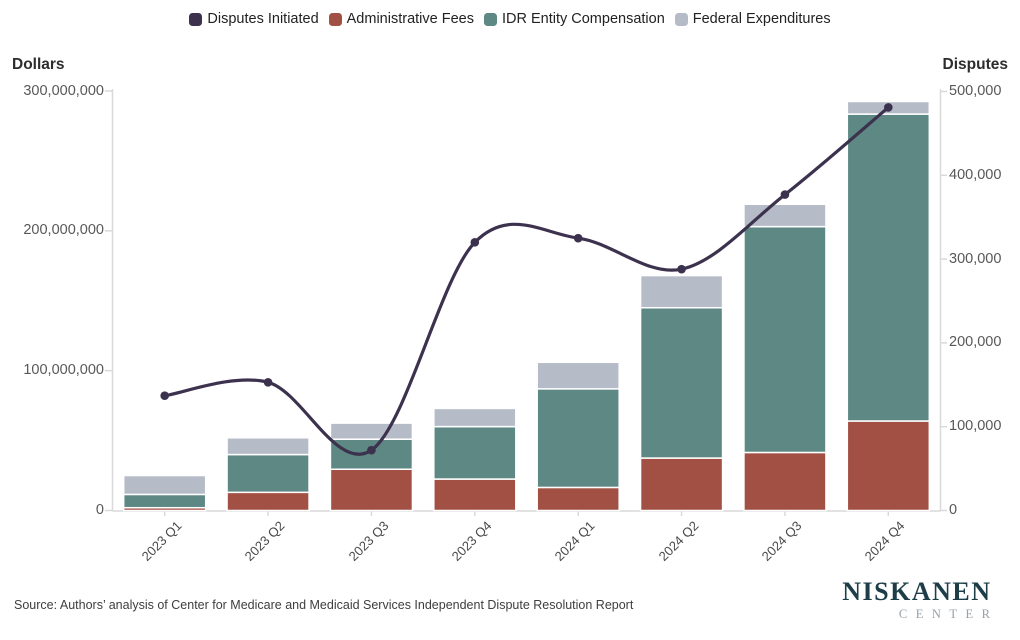 The image size is (1020, 640). Describe the element at coordinates (975, 91) in the screenshot. I see `right-axis-tick-label: 500,000` at that location.